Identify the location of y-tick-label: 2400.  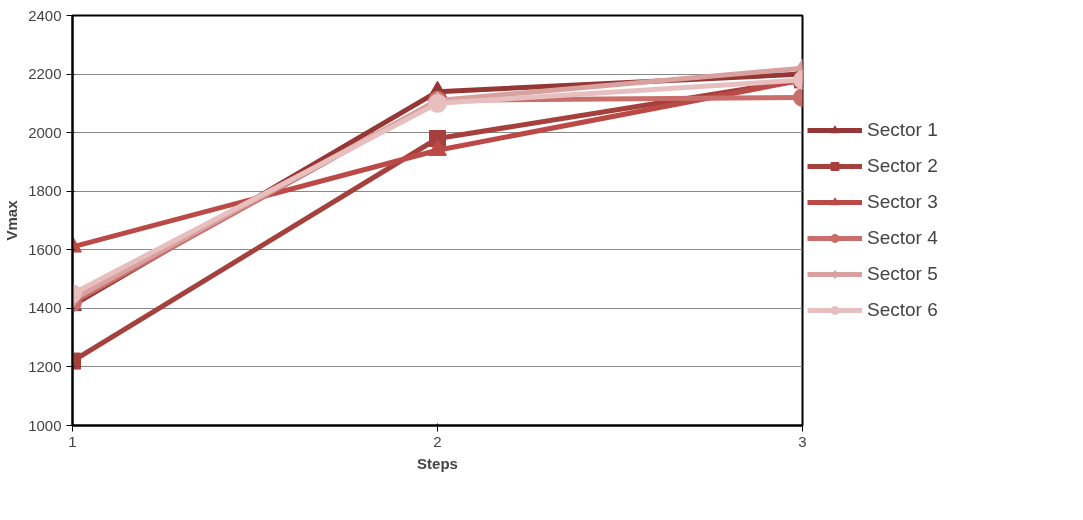
(45, 15).